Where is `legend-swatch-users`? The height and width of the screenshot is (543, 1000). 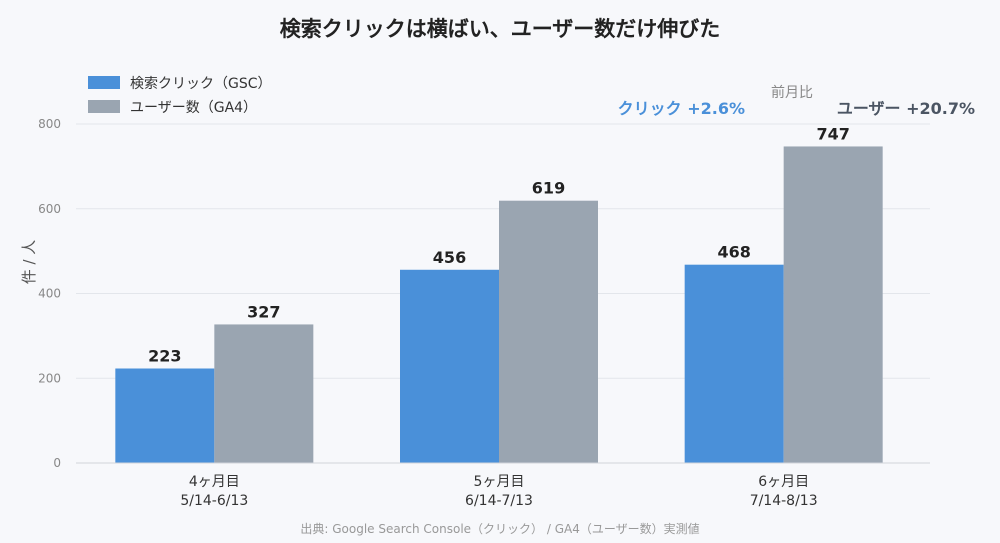
legend-swatch-users is located at coordinates (104, 106).